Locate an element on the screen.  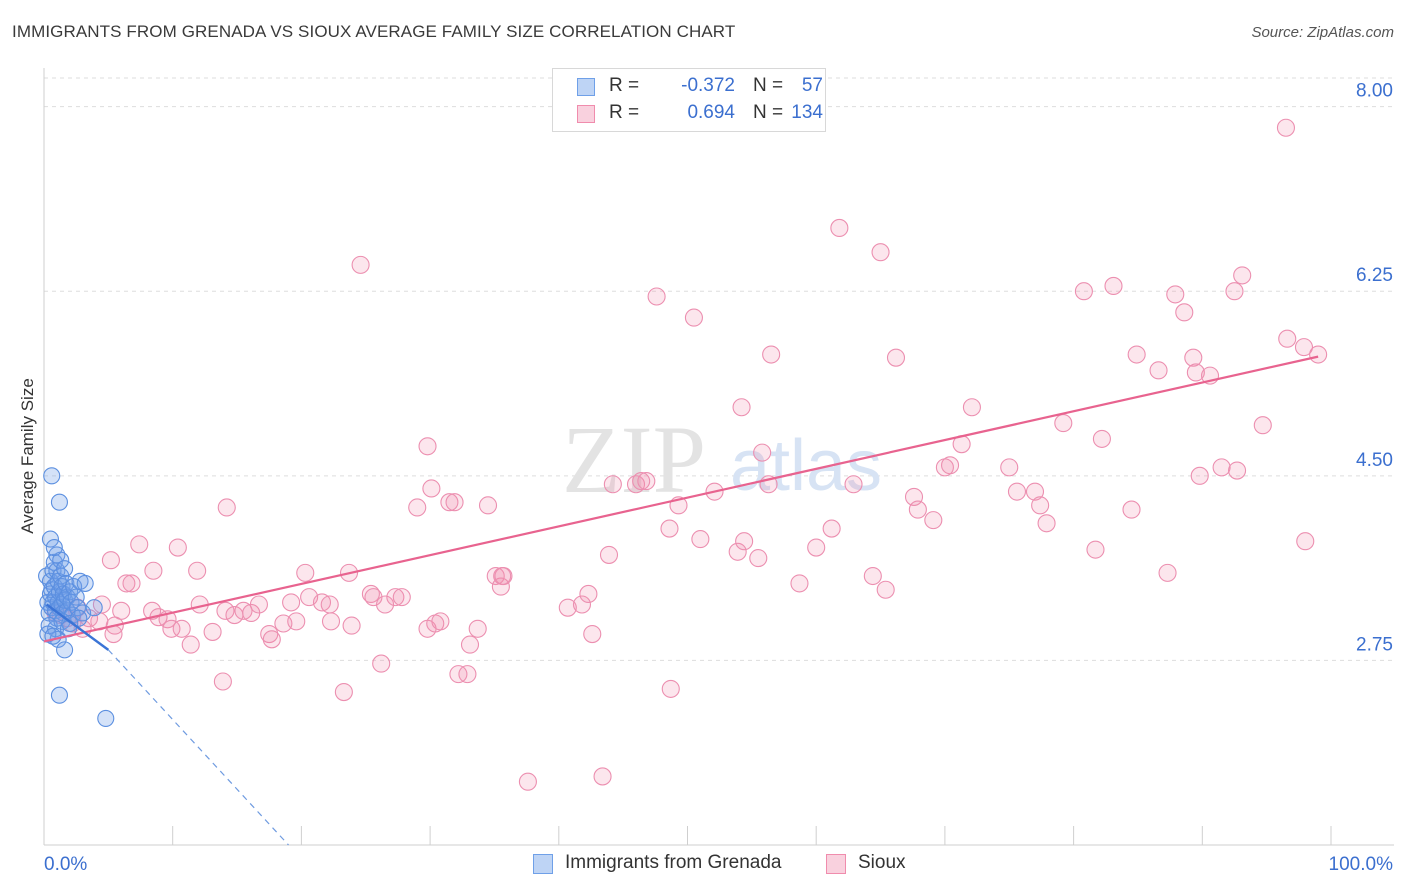
x-tick-label-max: 100.0% is located at coordinates (1361, 864).